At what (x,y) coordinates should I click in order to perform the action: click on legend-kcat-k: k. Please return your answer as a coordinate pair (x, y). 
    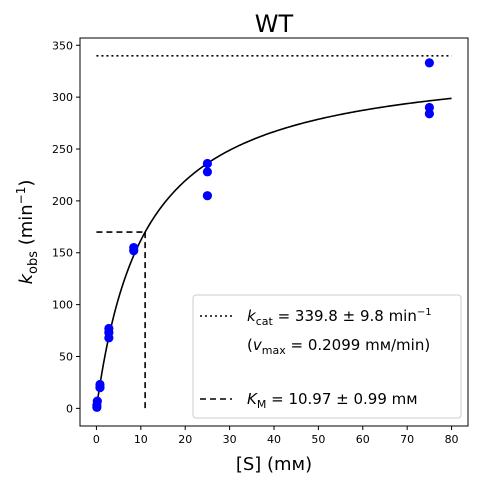
    Looking at the image, I should click on (252, 316).